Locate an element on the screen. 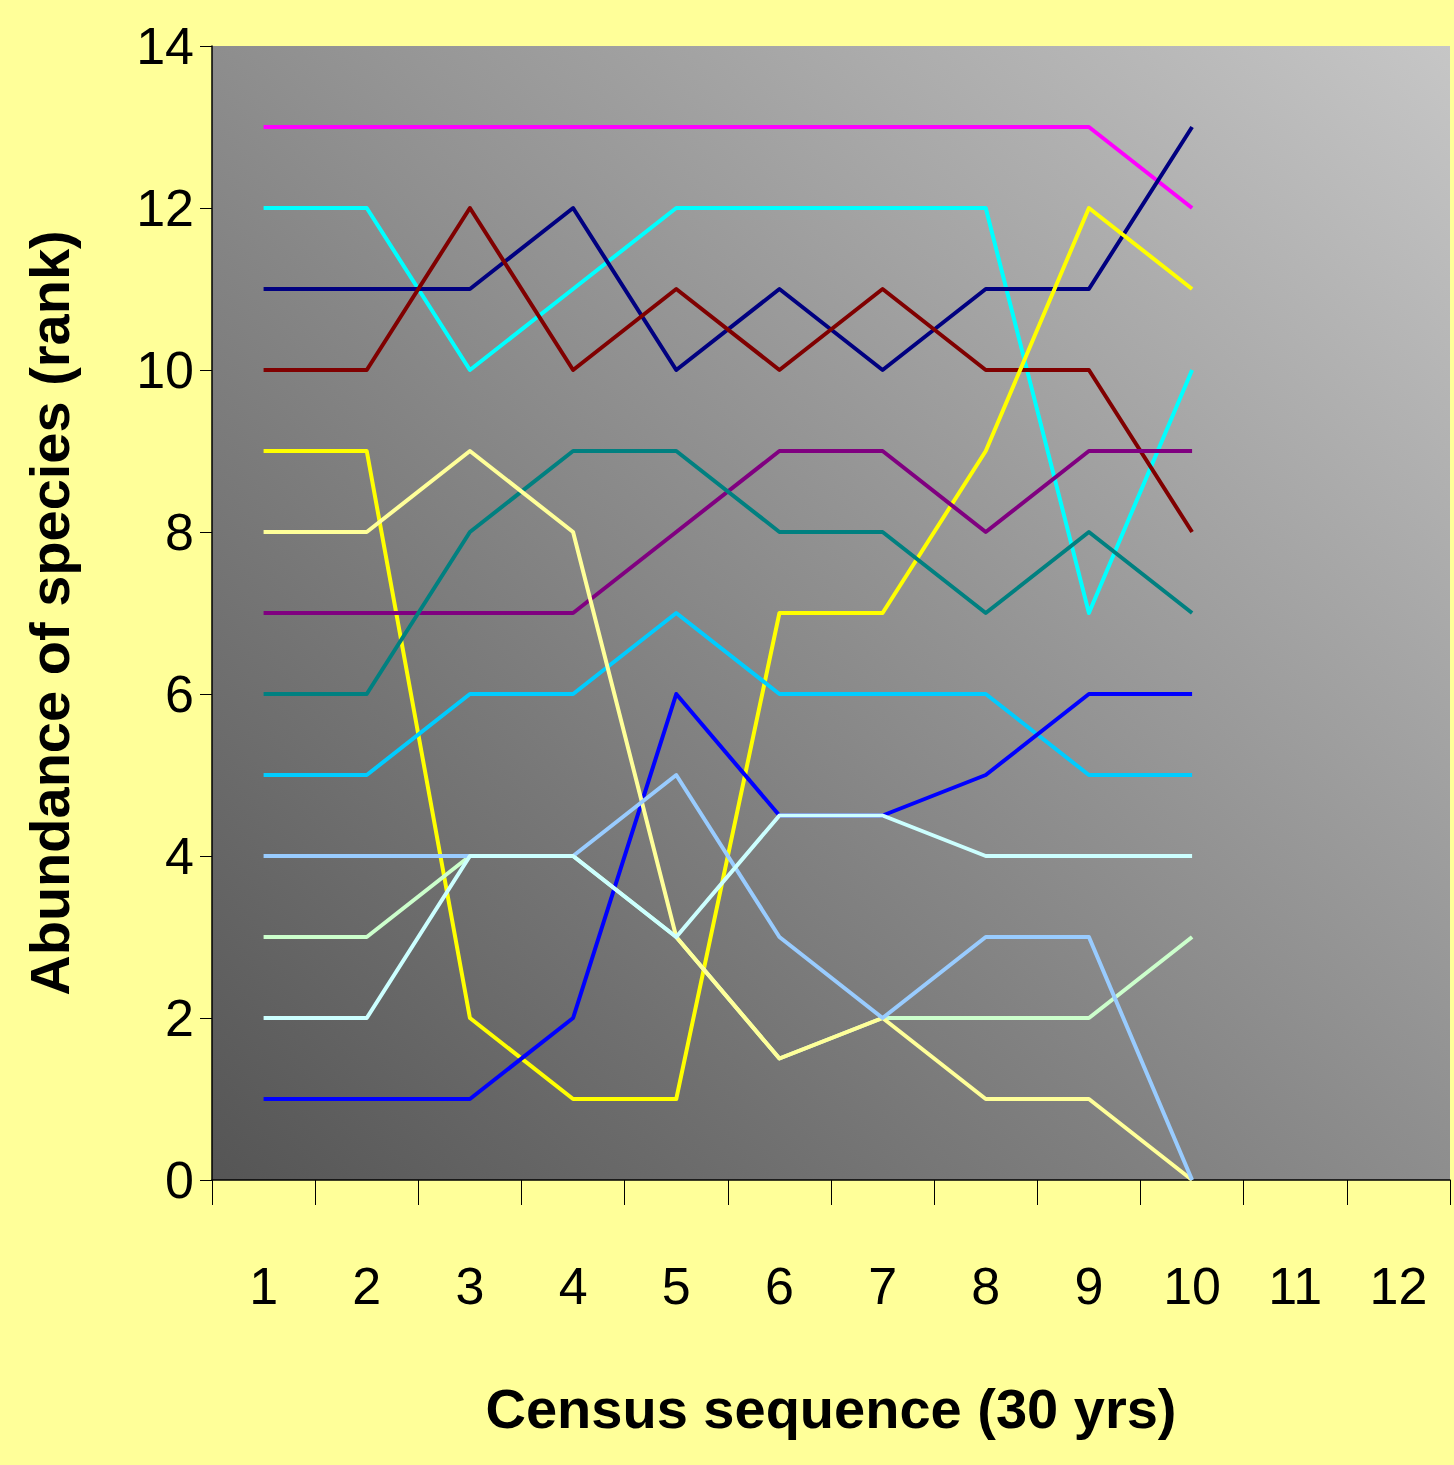 The height and width of the screenshot is (1465, 1454). y-axis-title: Abundance of species (rank) is located at coordinates (49, 613).